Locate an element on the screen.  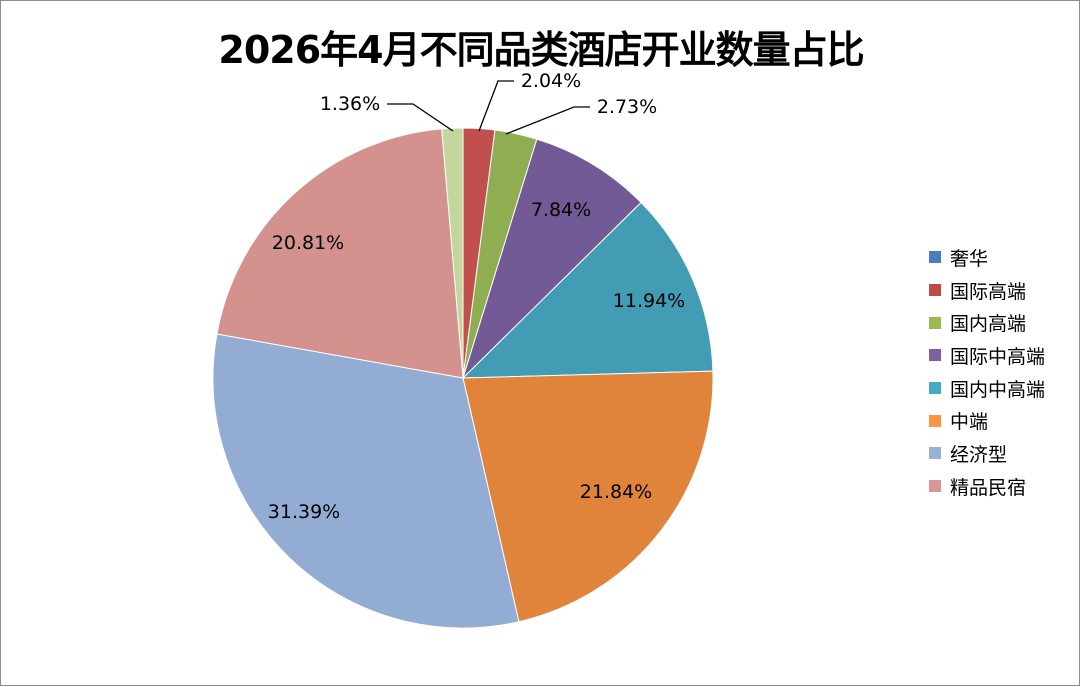
legend-label: 国际中高端 is located at coordinates (998, 356).